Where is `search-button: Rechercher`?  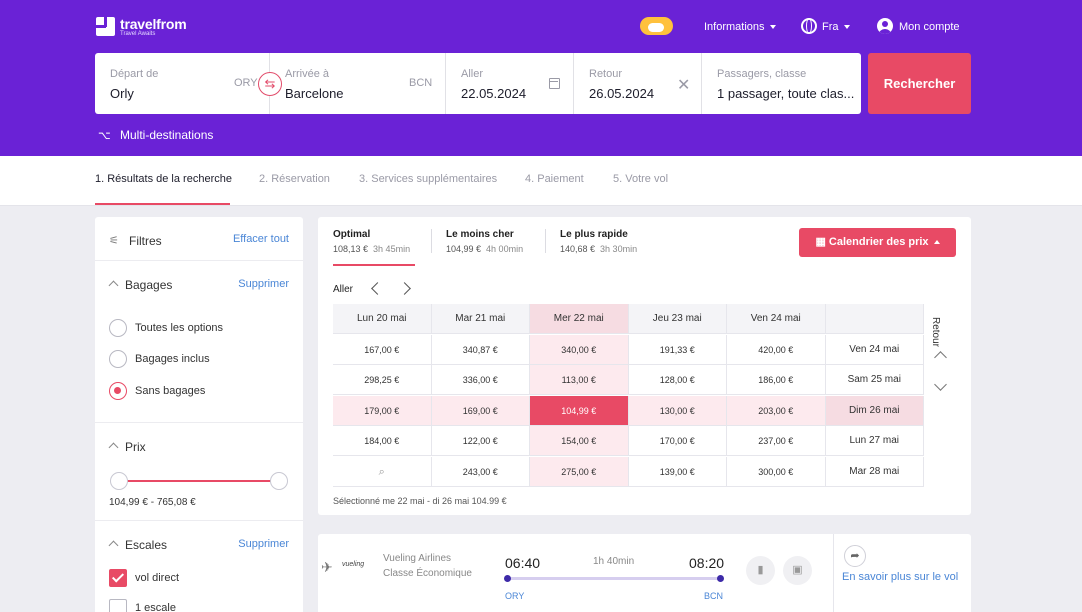 search-button: Rechercher is located at coordinates (919, 83).